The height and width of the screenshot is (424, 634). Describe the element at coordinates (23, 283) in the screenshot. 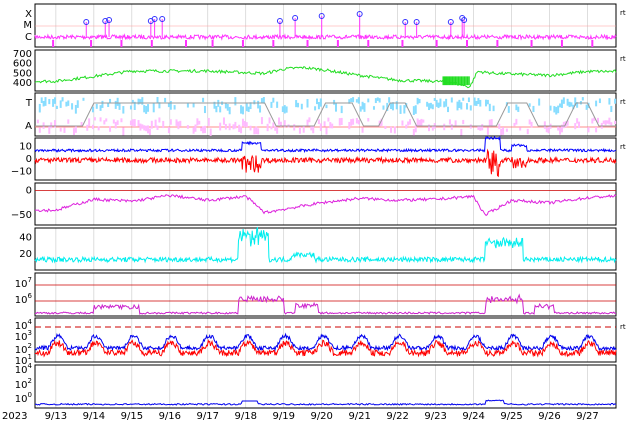

I see `y-tick-label: 10⁷` at that location.